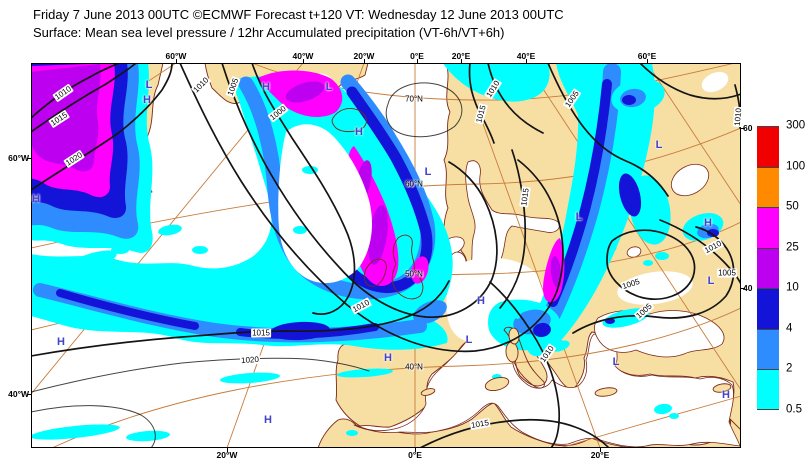 The width and height of the screenshot is (809, 465). I want to click on baltic-sea, so click(512, 222).